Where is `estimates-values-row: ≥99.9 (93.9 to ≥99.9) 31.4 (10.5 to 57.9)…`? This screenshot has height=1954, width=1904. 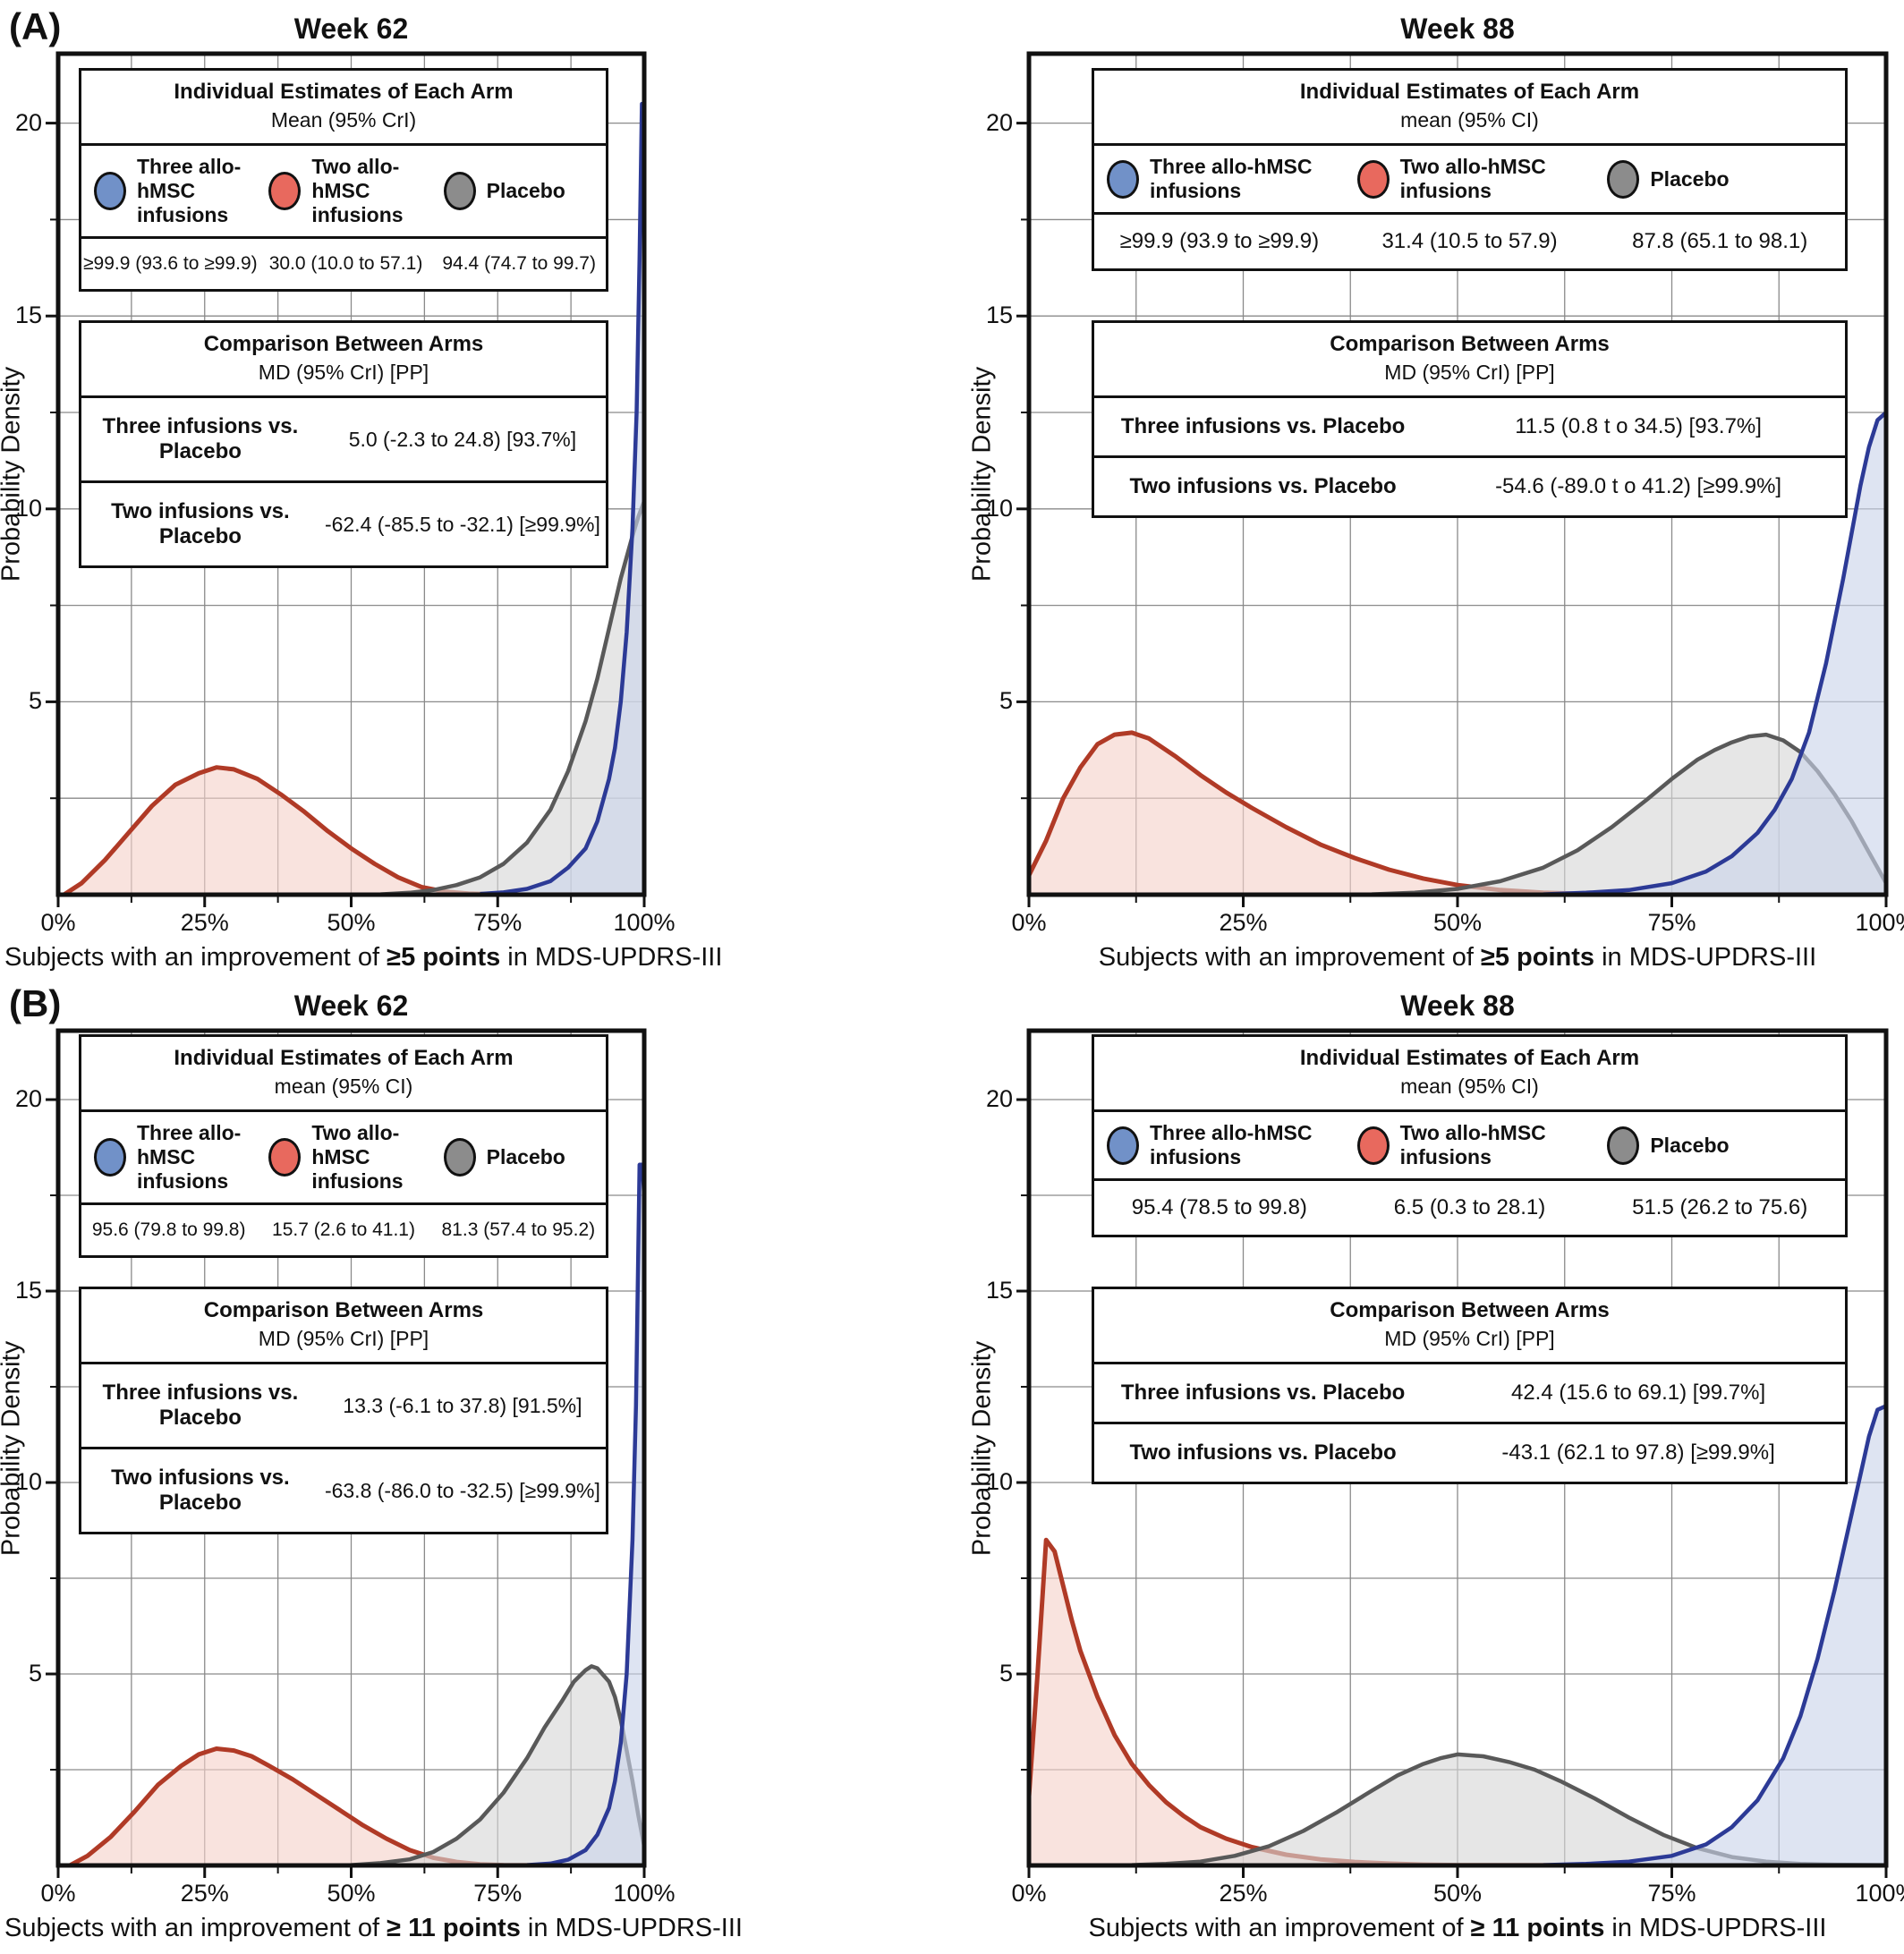
estimates-values-row: ≥99.9 (93.9 to ≥99.9) 31.4 (10.5 to 57.9)… is located at coordinates (1469, 240).